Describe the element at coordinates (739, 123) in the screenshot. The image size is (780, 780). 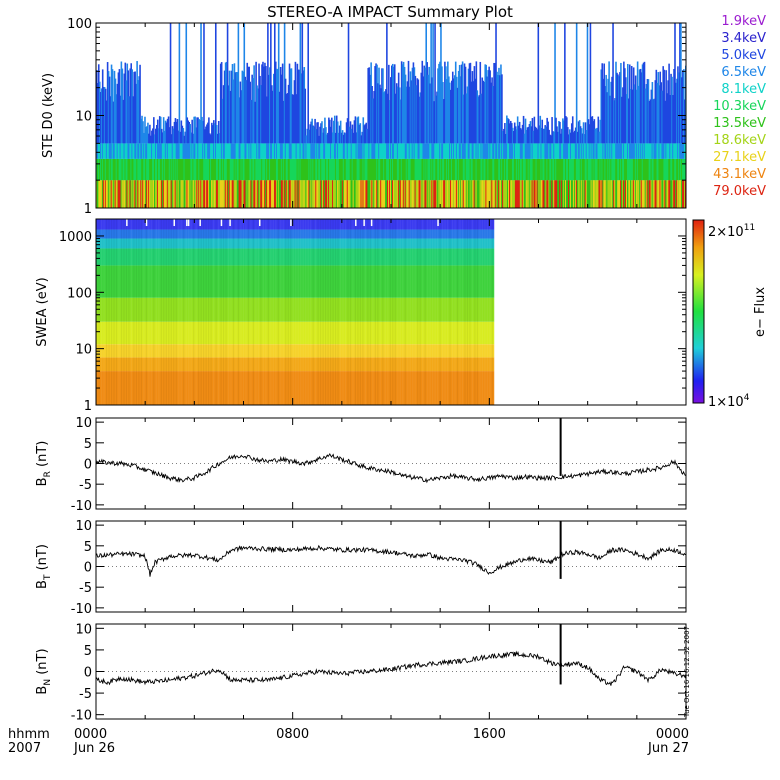
I see `legend-13.5keV: 13.5keV` at that location.